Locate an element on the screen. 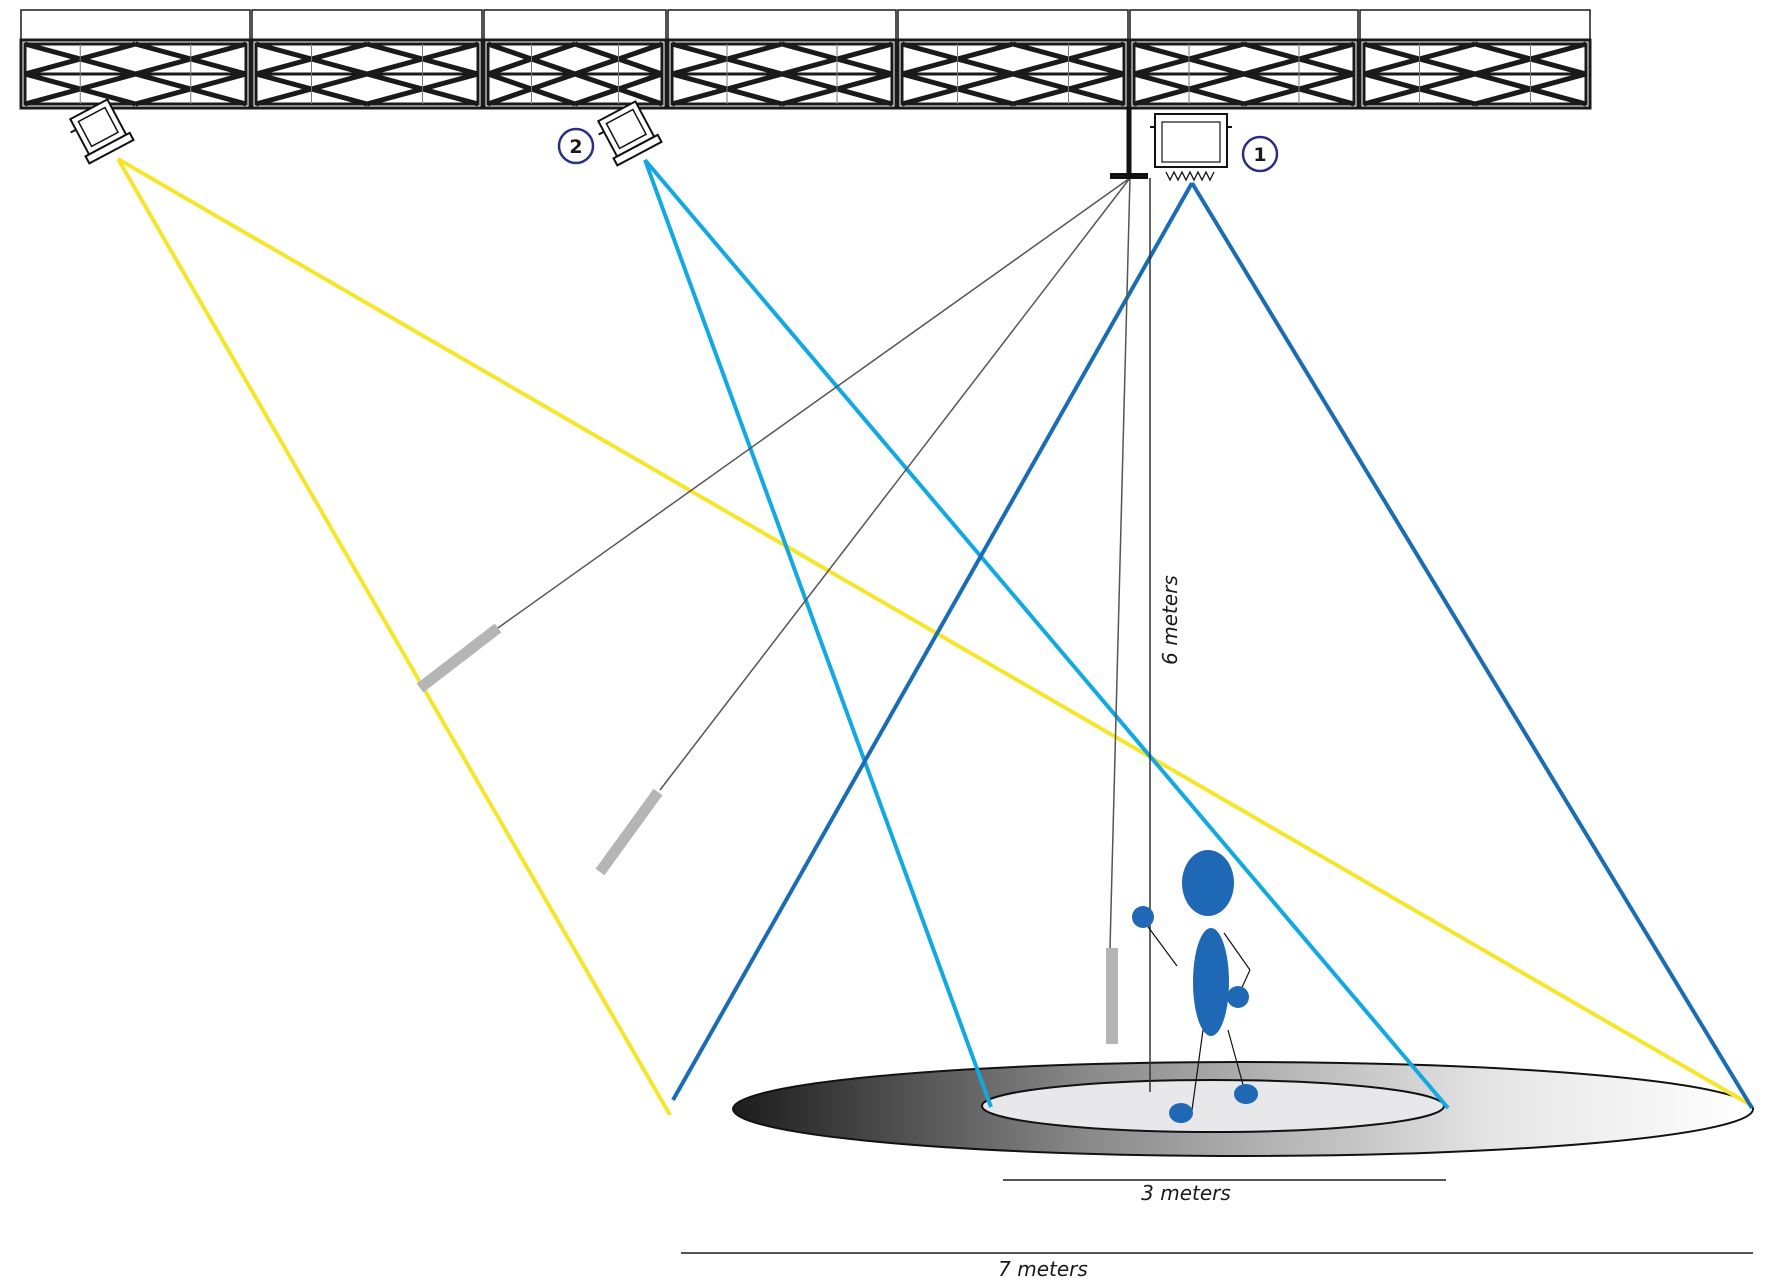 The image size is (1769, 1279). inner-width-label: 3 meters is located at coordinates (1186, 1193).